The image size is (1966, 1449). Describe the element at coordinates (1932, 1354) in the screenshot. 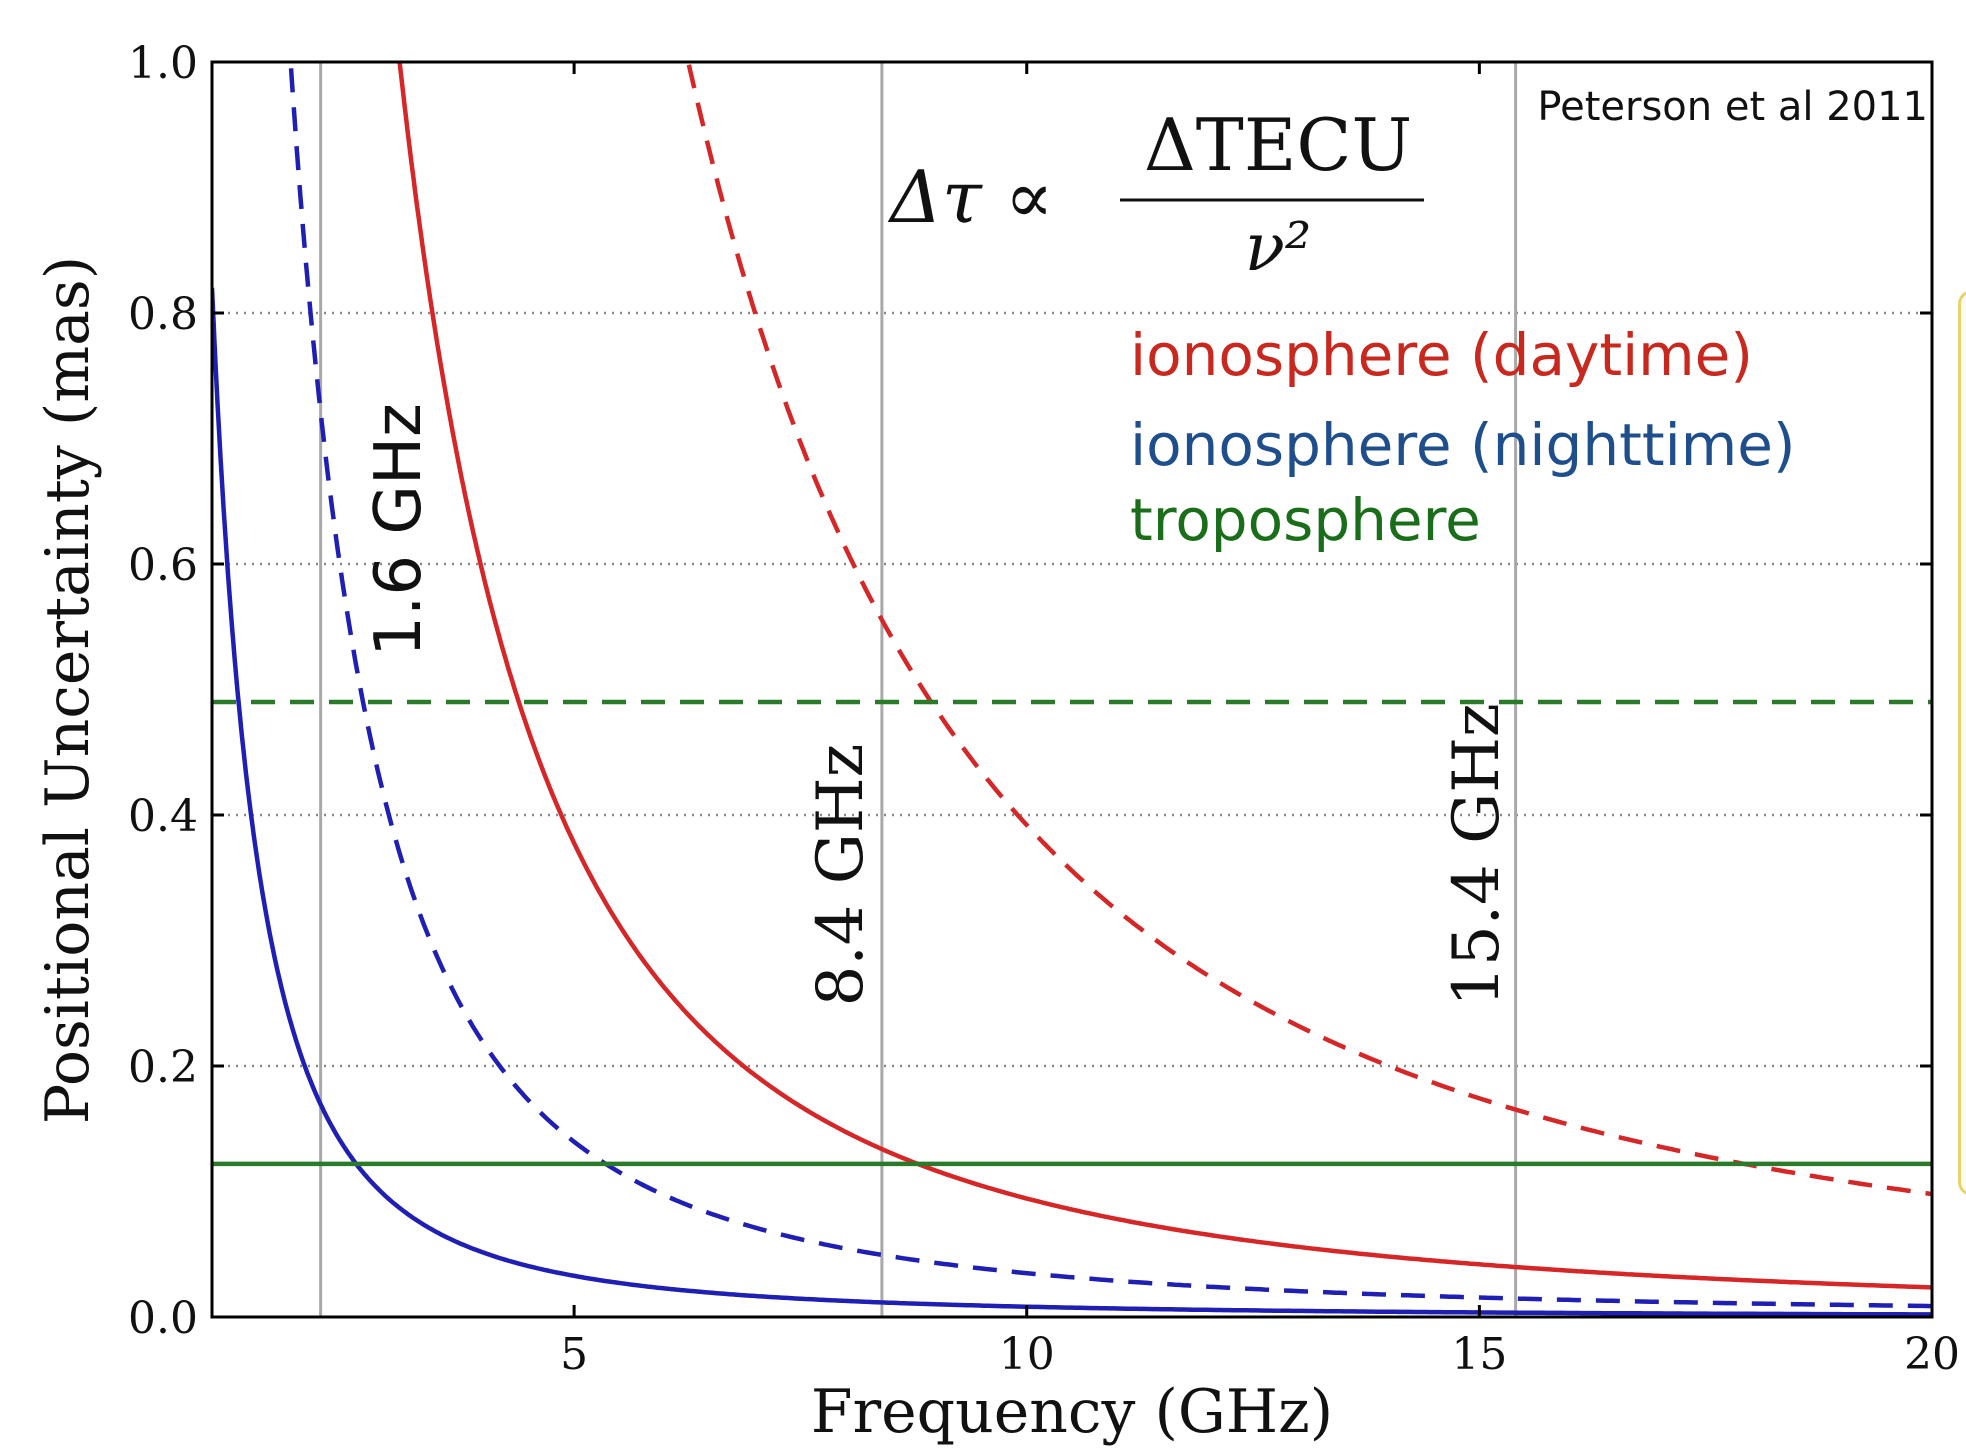

I see `x-tick-label-3: 20` at that location.